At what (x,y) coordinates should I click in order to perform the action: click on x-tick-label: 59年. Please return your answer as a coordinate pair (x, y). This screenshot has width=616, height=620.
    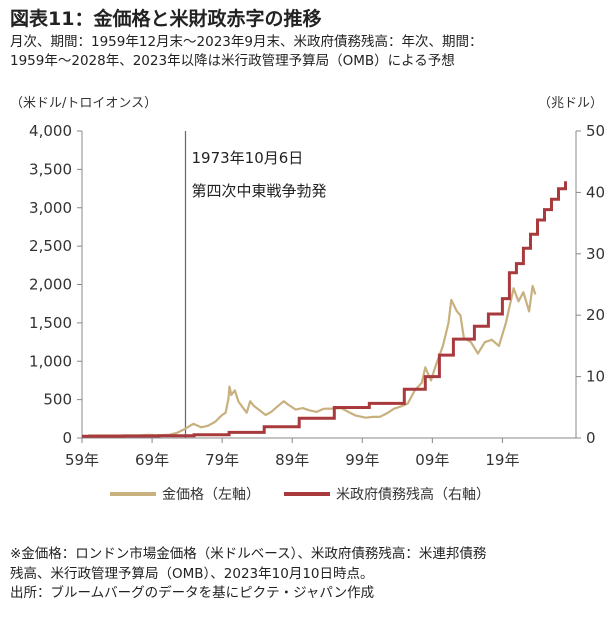
    Looking at the image, I should click on (82, 460).